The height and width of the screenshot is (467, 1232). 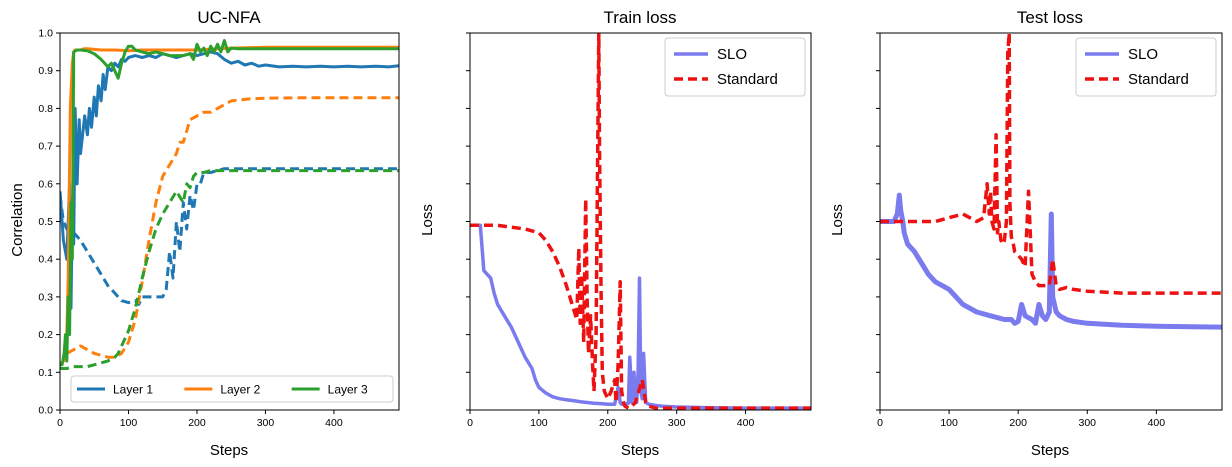 What do you see at coordinates (45, 184) in the screenshot?
I see `y-tick-label: 0.6` at bounding box center [45, 184].